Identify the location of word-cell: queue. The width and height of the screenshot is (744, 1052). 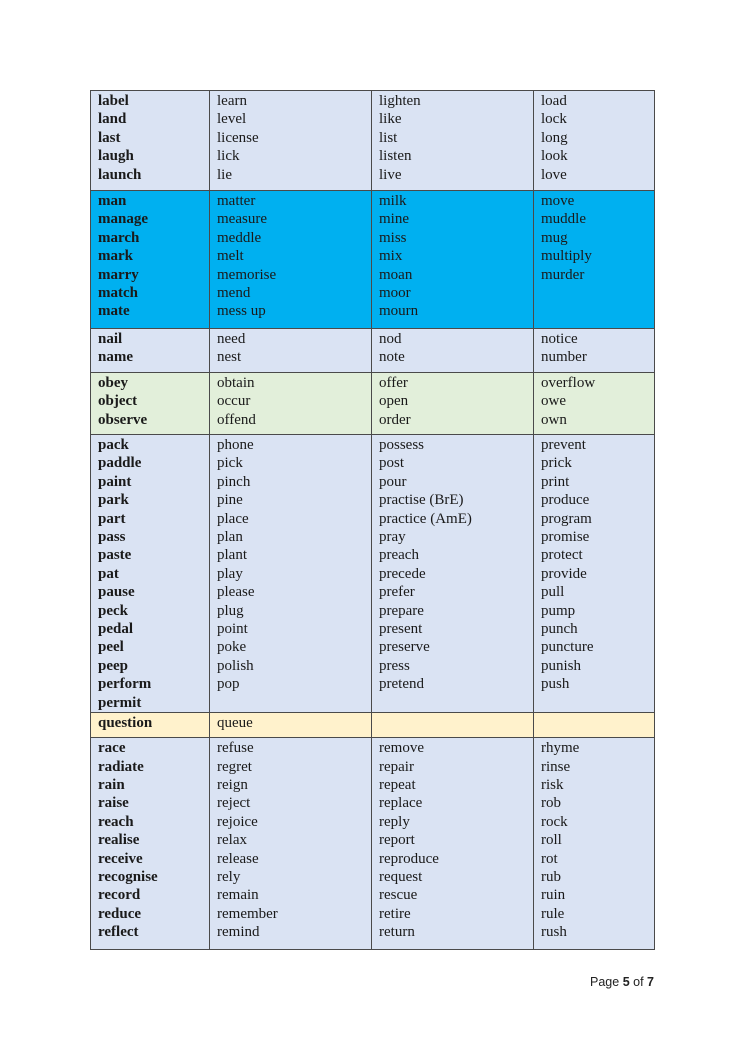
(290, 725).